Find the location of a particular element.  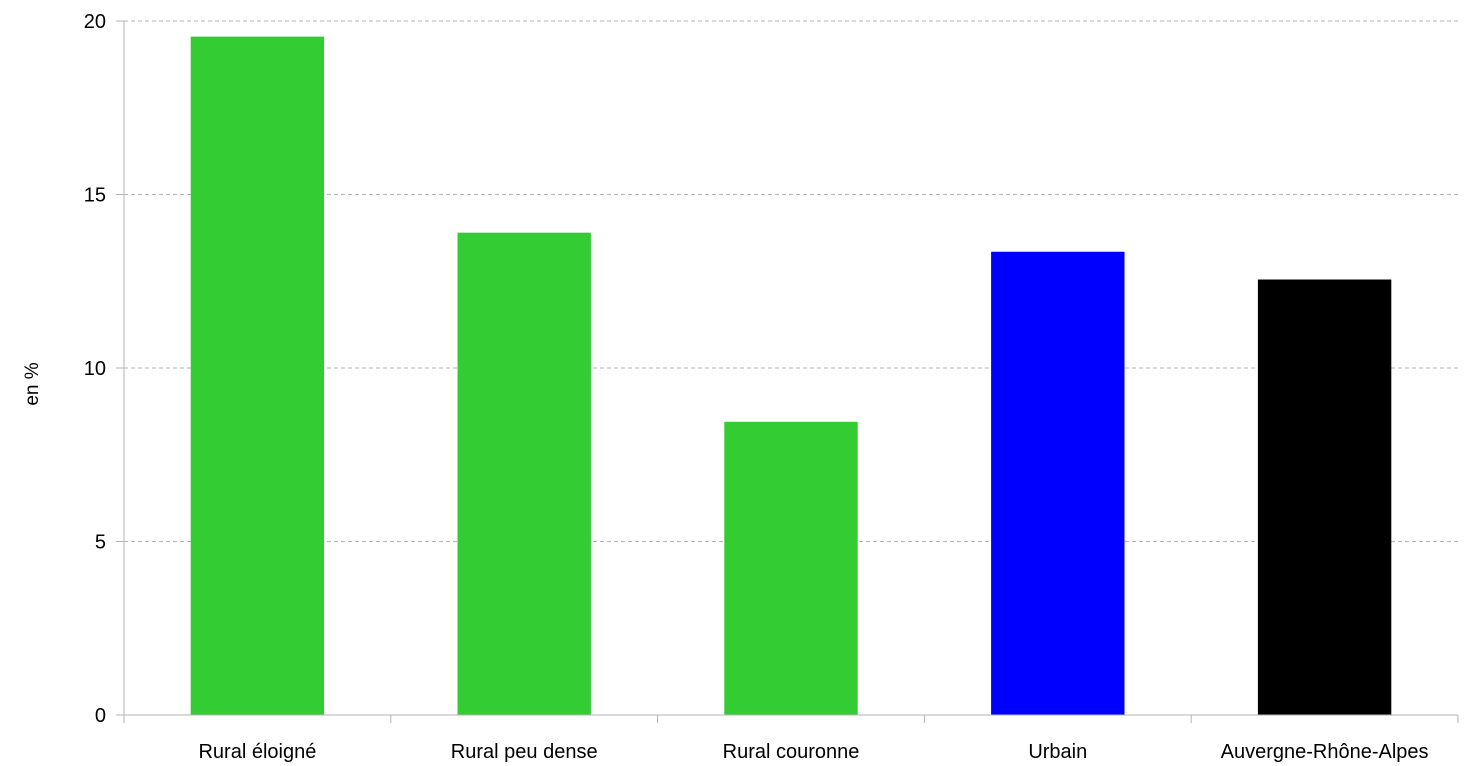

y-tick-label: 10 is located at coordinates (95, 369).